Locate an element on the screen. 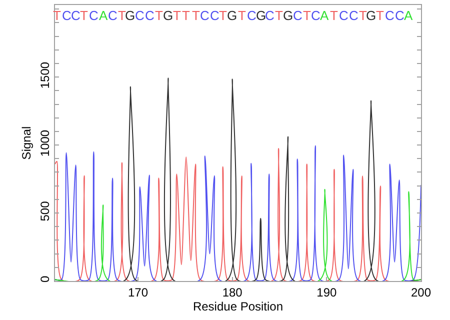  x-axis-title: Residue Position is located at coordinates (238, 306).